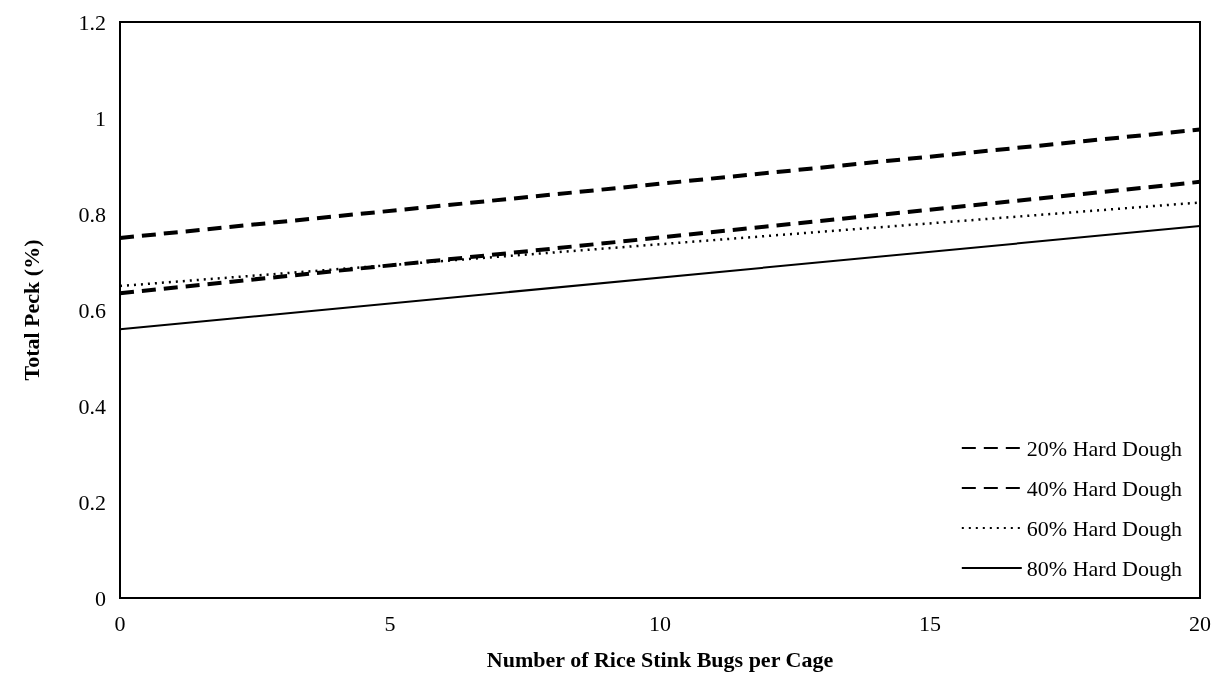 The image size is (1227, 694). What do you see at coordinates (92, 22) in the screenshot?
I see `y-tick-label: 1.2` at bounding box center [92, 22].